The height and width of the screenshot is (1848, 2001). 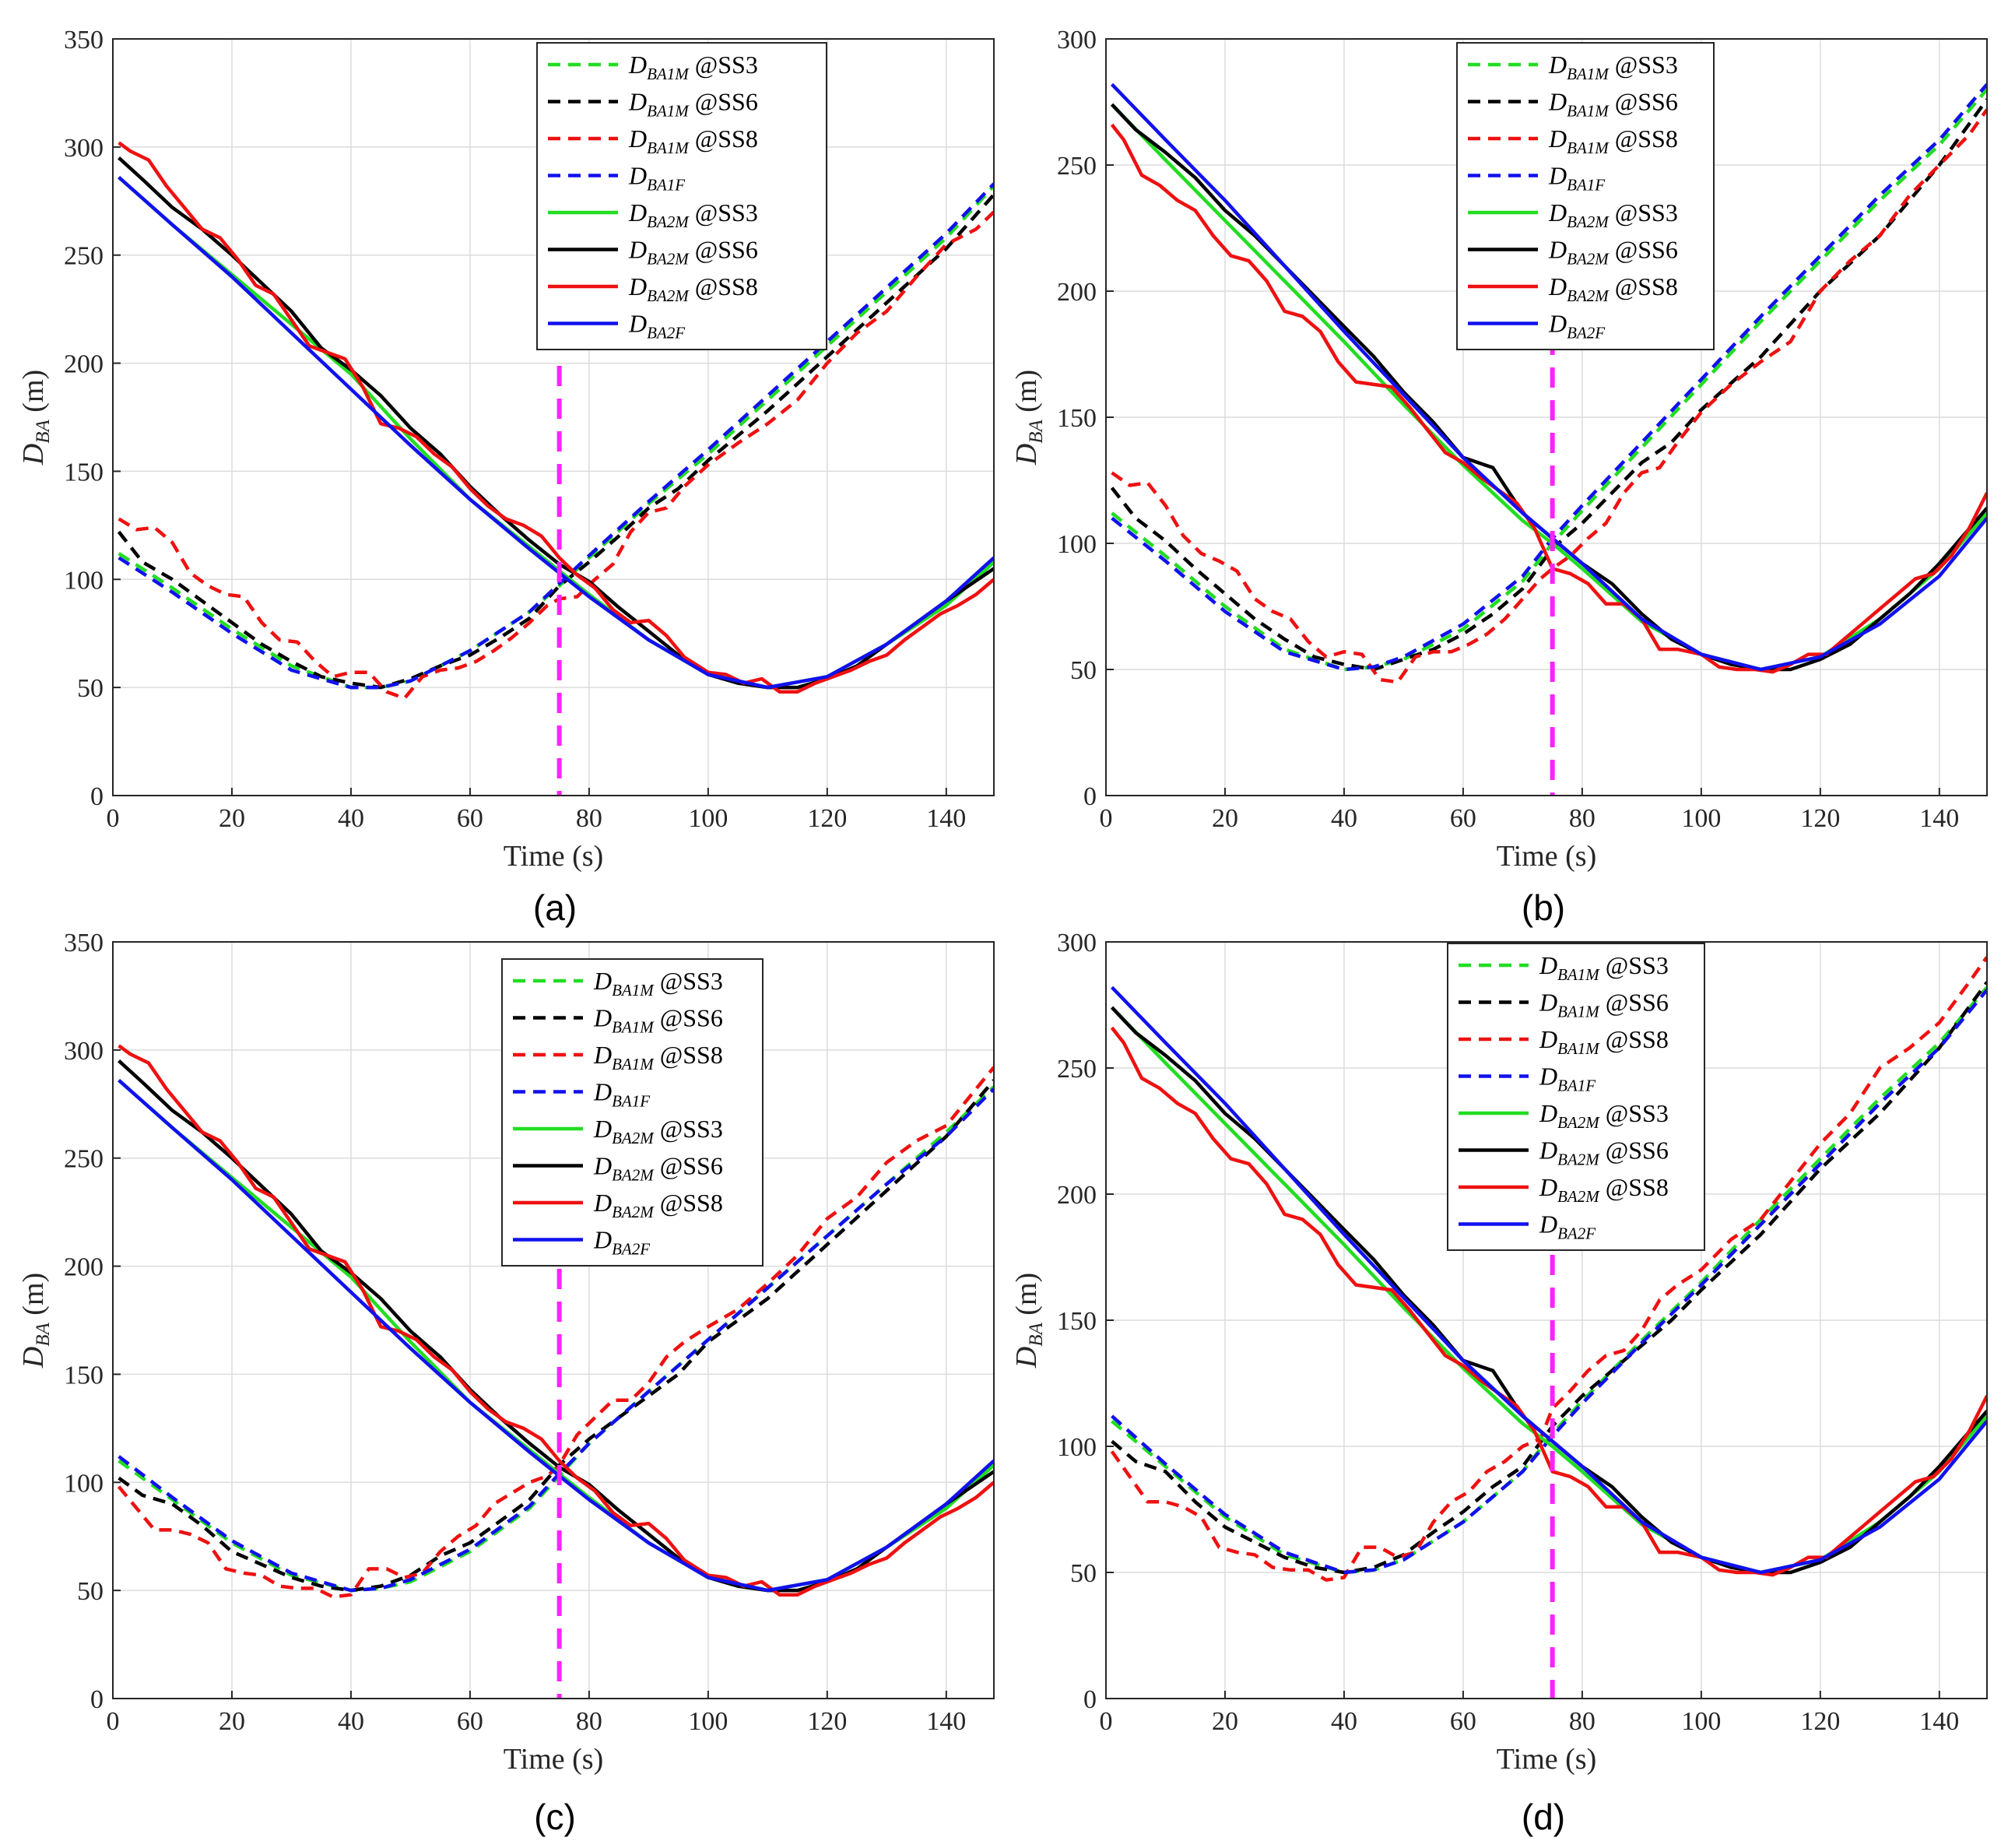 I want to click on panel-label: (a), so click(x=555, y=907).